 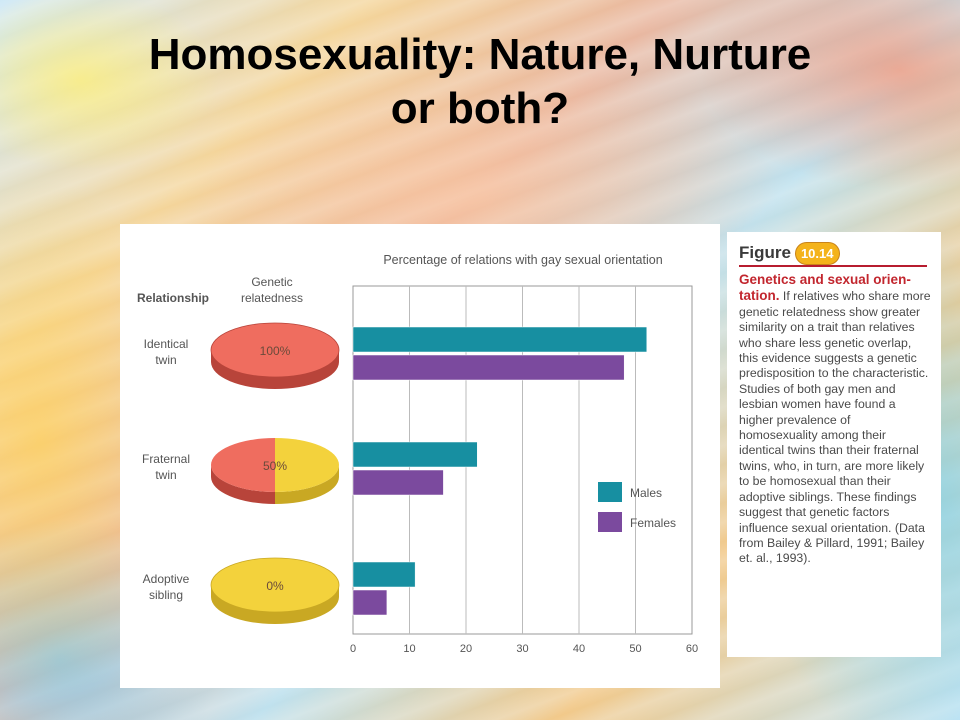 What do you see at coordinates (166, 579) in the screenshot?
I see `category-label: Adoptive` at bounding box center [166, 579].